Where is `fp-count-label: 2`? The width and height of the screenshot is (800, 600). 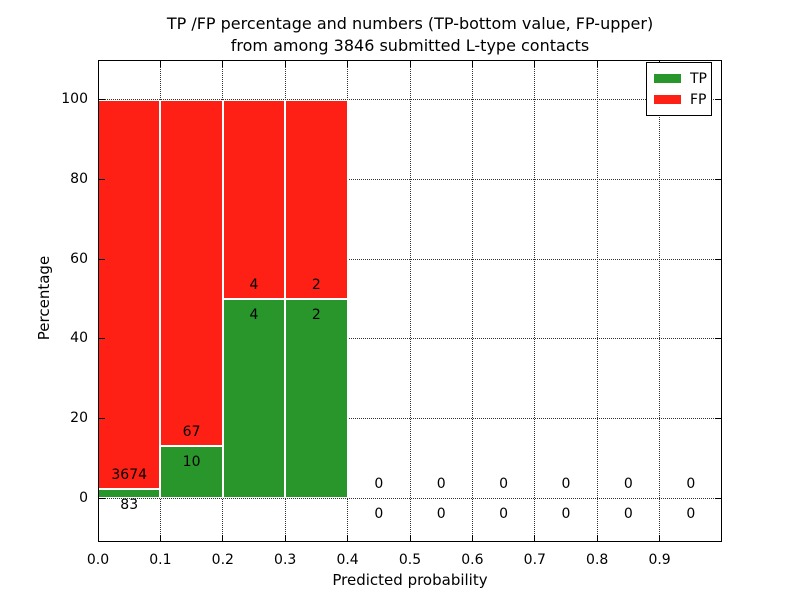 fp-count-label: 2 is located at coordinates (316, 284).